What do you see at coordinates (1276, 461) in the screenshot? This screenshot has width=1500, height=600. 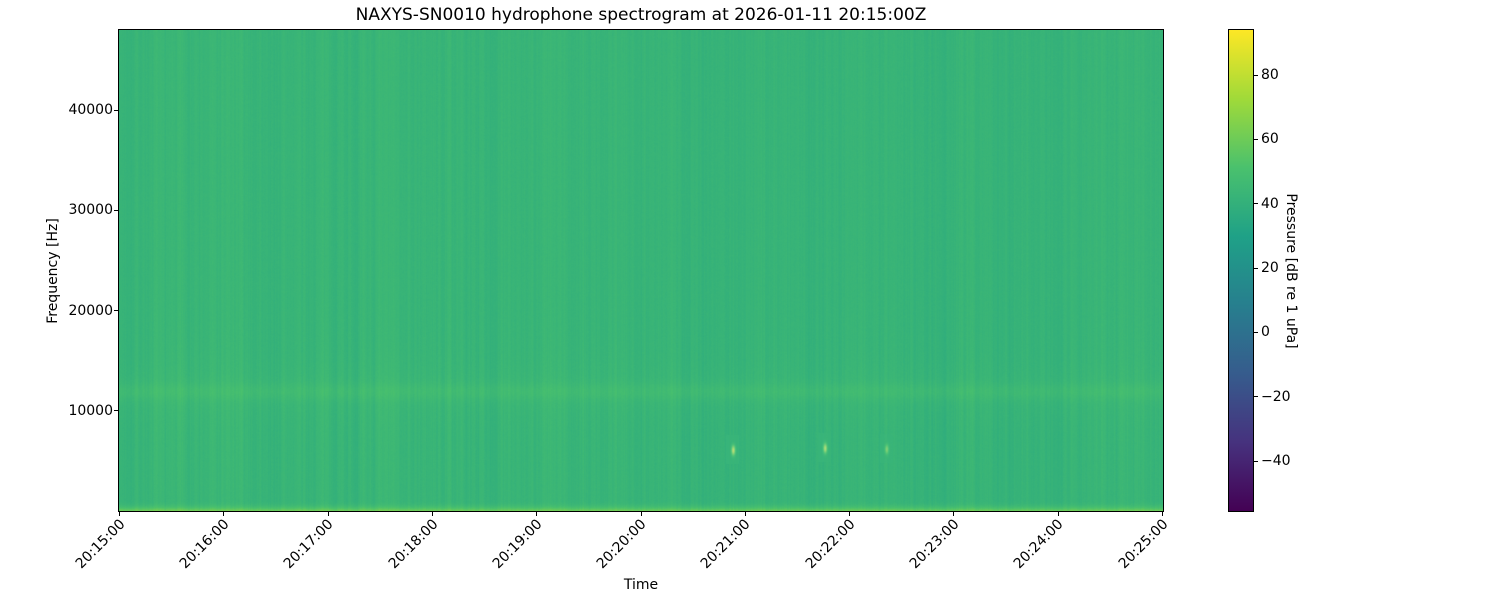 I see `colorbar-tick-label: −40` at bounding box center [1276, 461].